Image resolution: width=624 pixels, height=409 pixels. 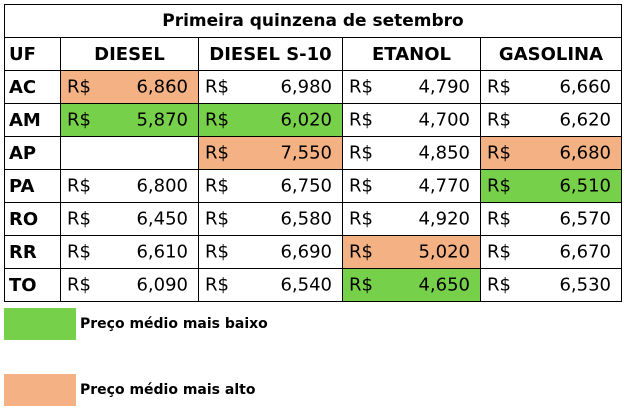 I want to click on price-cell: R$ 6,090, so click(x=129, y=285).